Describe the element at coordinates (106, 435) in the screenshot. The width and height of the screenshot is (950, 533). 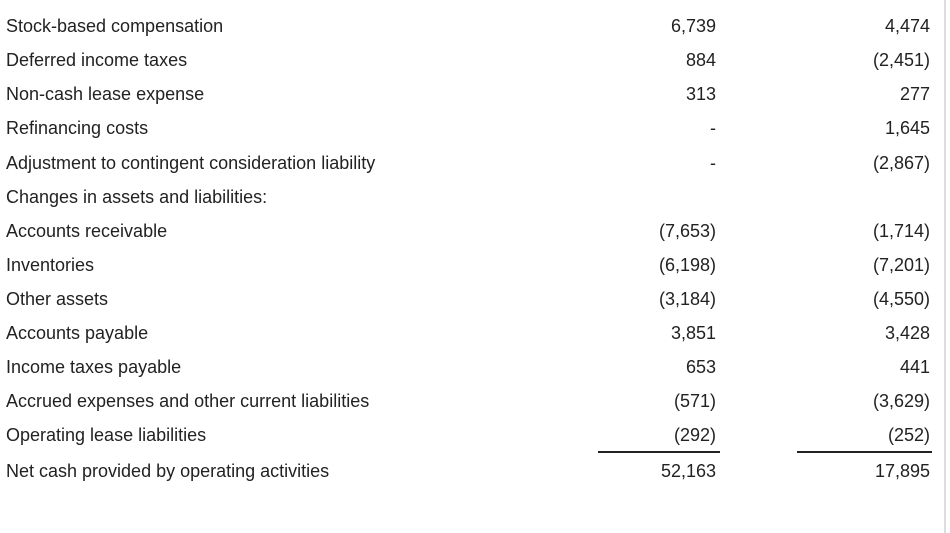
I see `row-label: Operating lease liabilities` at that location.